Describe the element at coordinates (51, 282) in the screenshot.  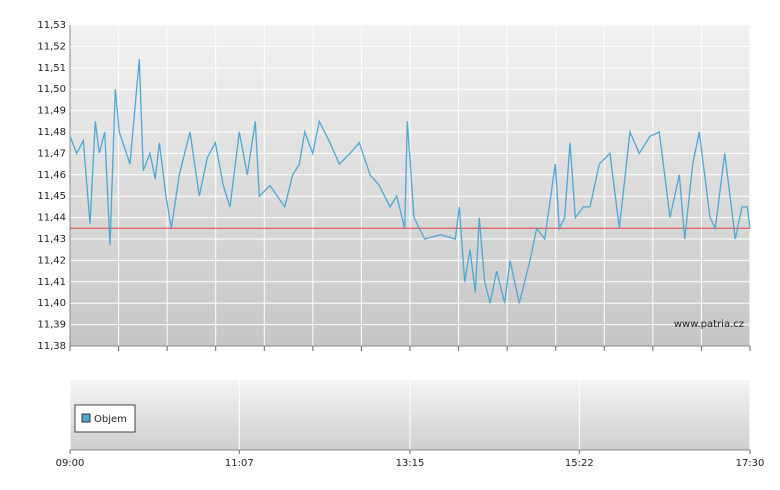
I see `y-tick-label: 11,41` at that location.